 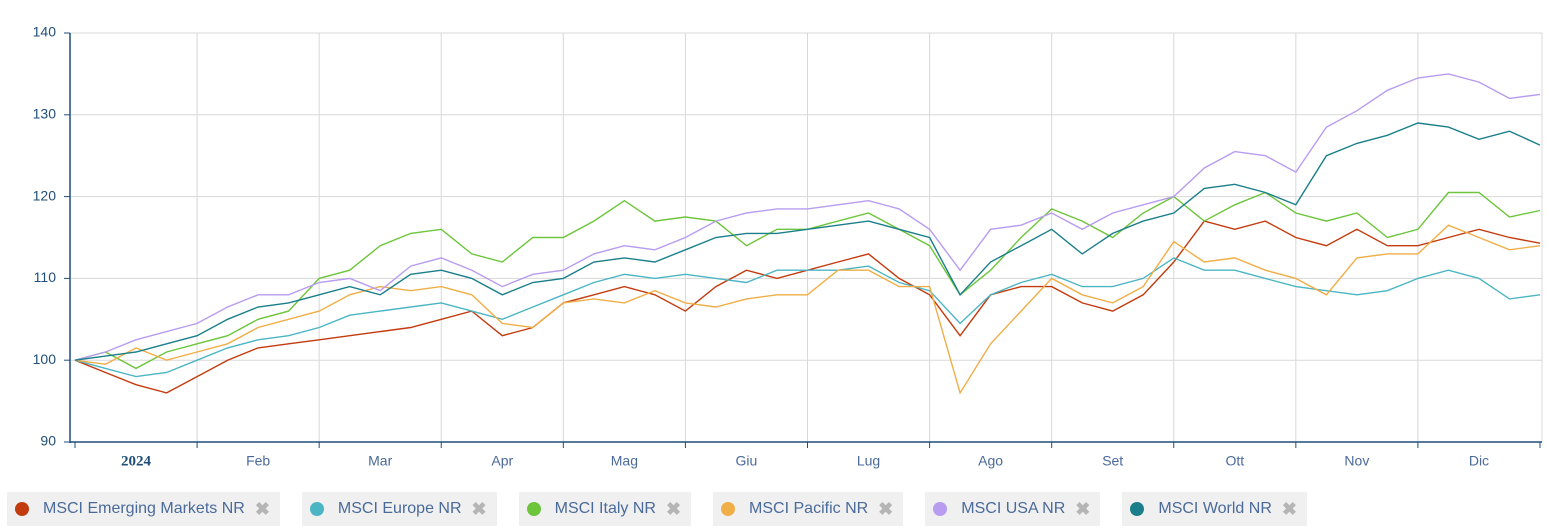 What do you see at coordinates (1112, 461) in the screenshot?
I see `x-tick-label: Set` at bounding box center [1112, 461].